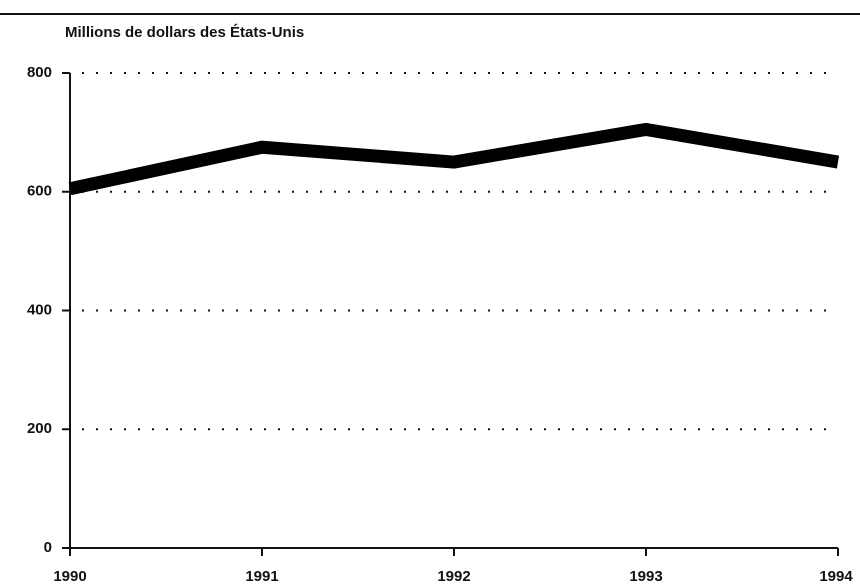 This screenshot has height=587, width=860. I want to click on y-tick-label: 0, so click(48, 547).